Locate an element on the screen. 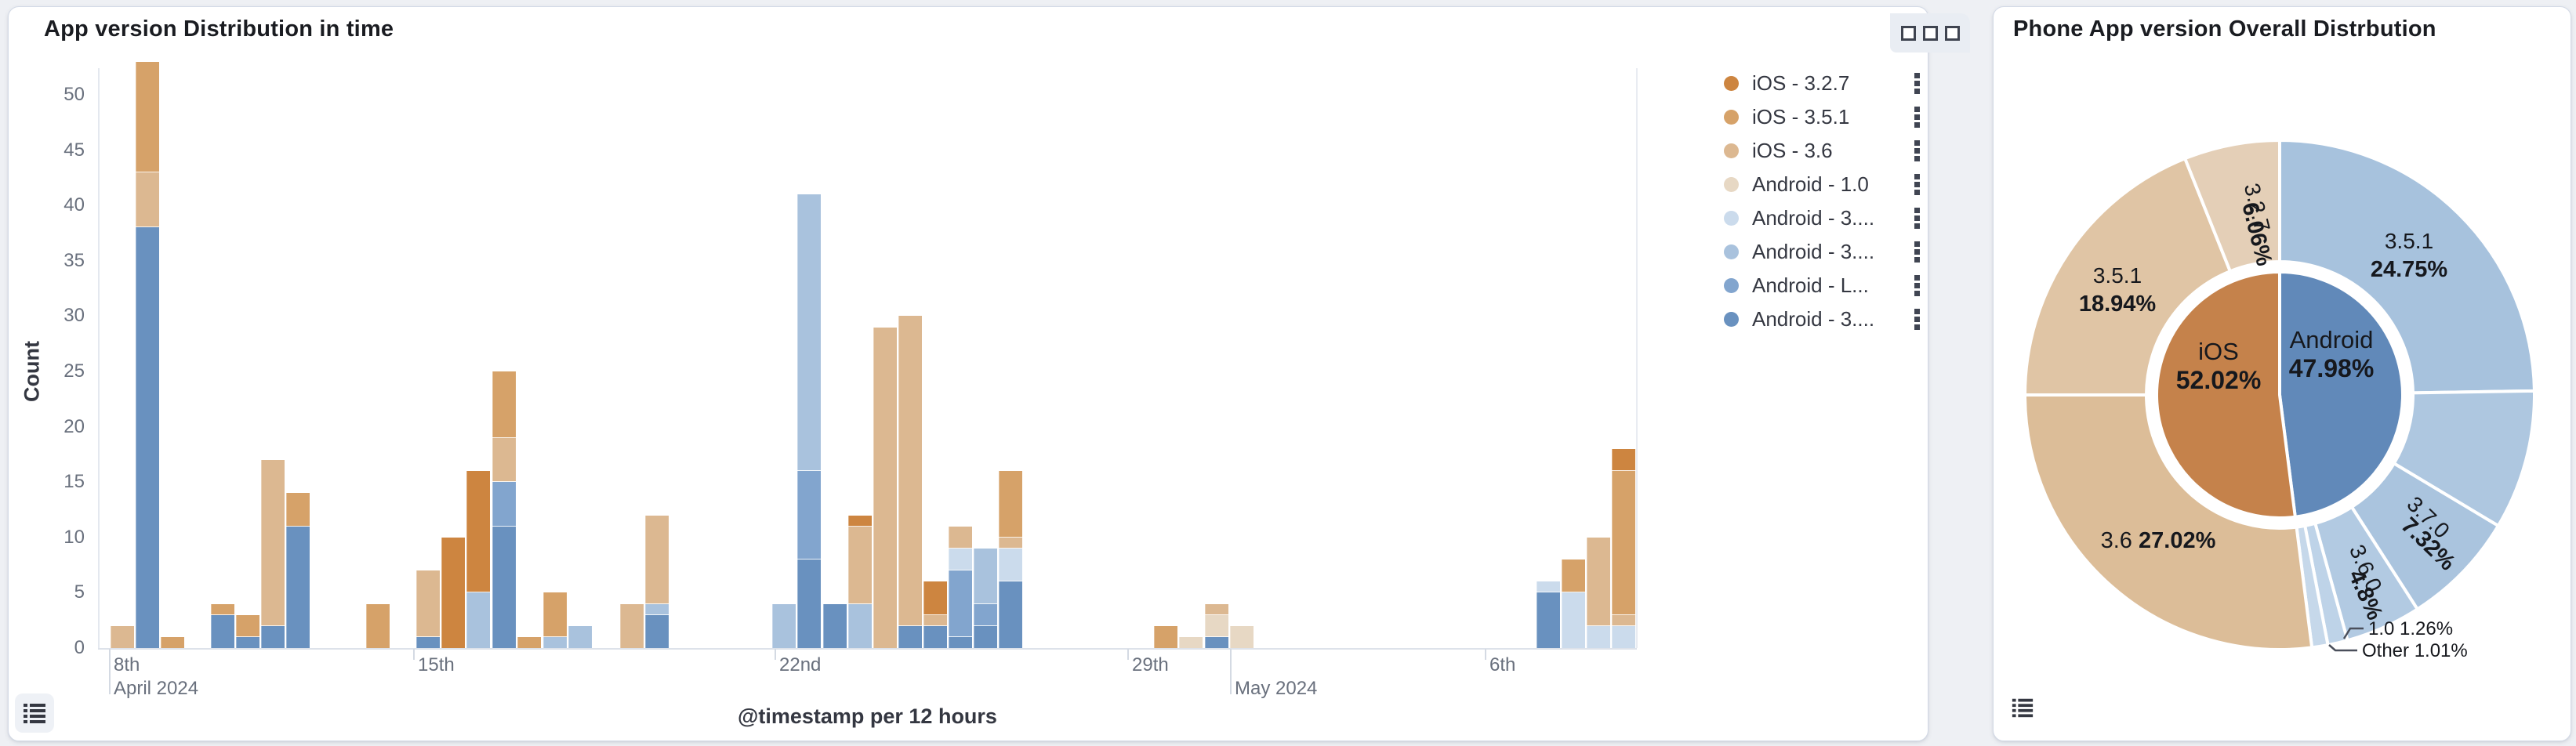 The width and height of the screenshot is (2576, 746). pie-segment-ios-3.5.1 is located at coordinates (2127, 277).